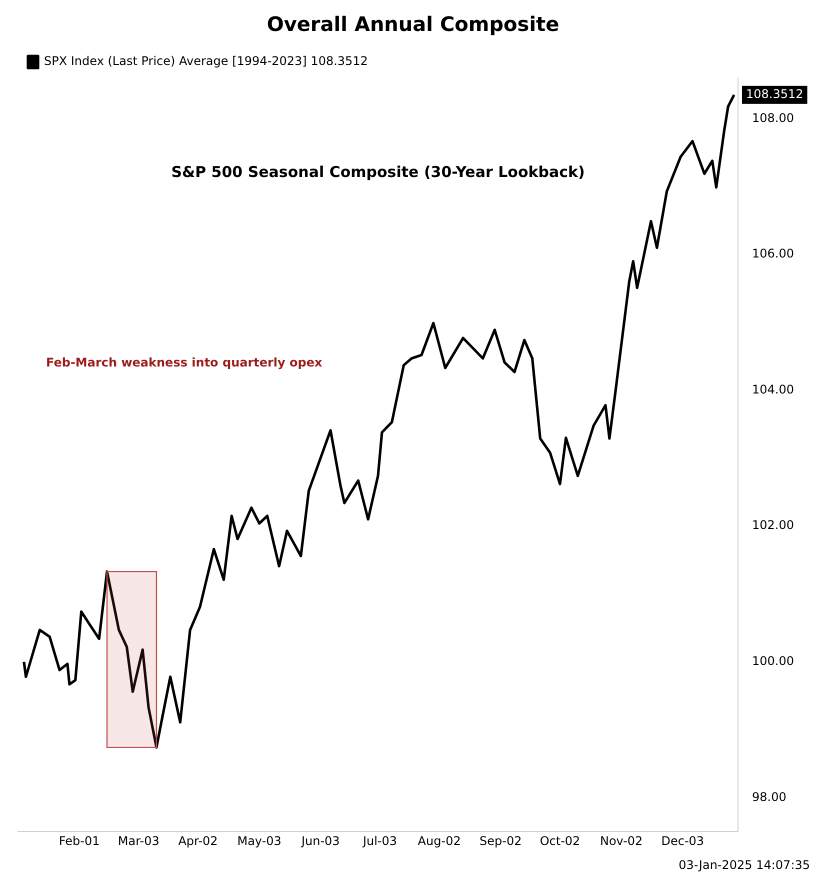 The image size is (826, 886). What do you see at coordinates (501, 841) in the screenshot?
I see `x-tick-label: Sep-02` at bounding box center [501, 841].